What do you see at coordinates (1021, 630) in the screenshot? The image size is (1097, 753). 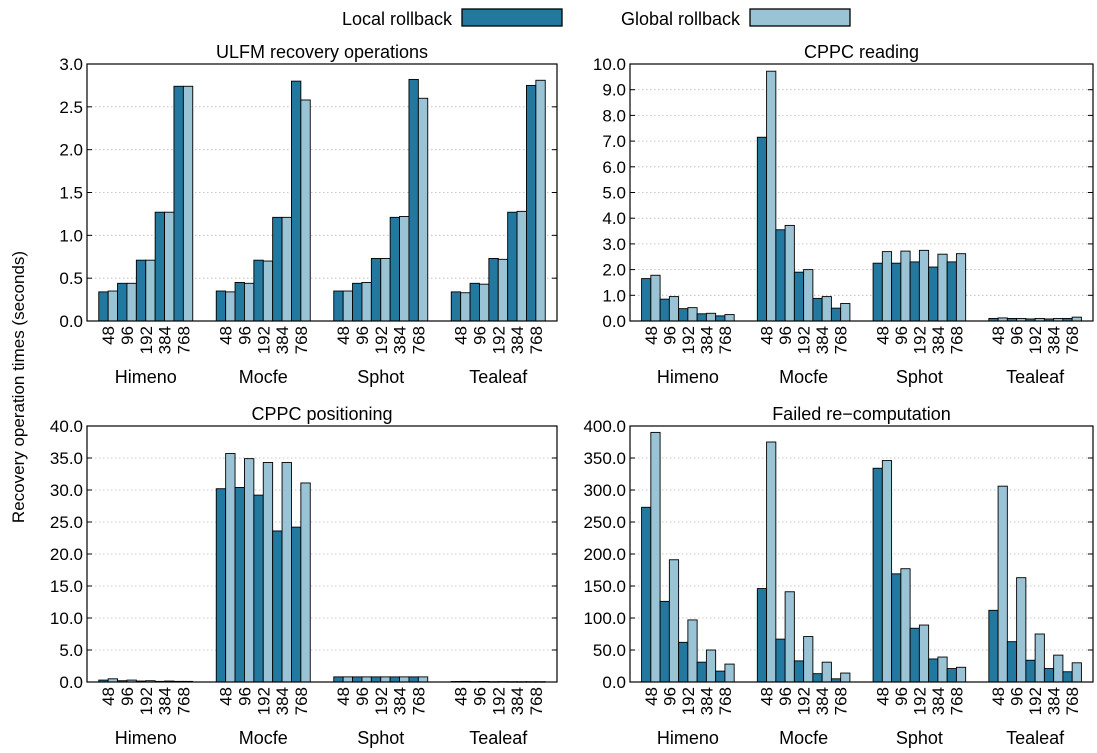 I see `bar-tealeaf-96-s1` at bounding box center [1021, 630].